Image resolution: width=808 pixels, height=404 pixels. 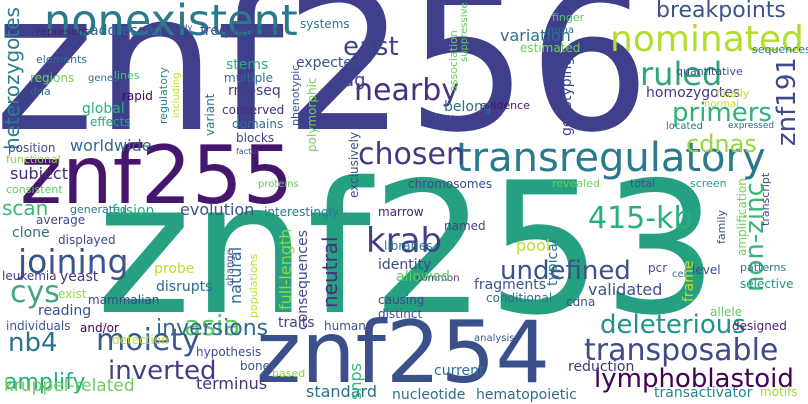 What do you see at coordinates (450, 184) in the screenshot?
I see `word: chromosomes` at bounding box center [450, 184].